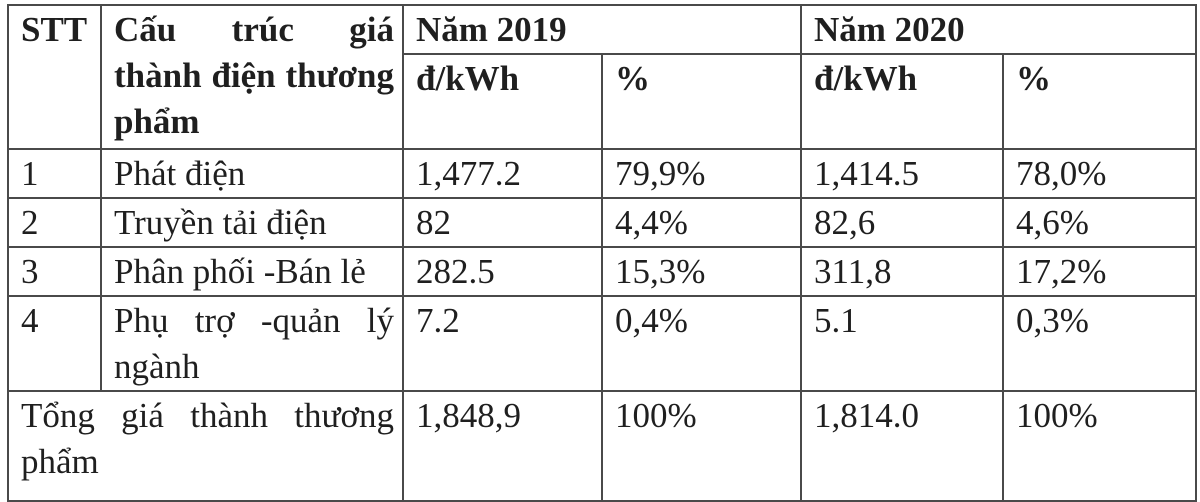  What do you see at coordinates (701, 101) in the screenshot?
I see `header-cell-percent-2019: %` at bounding box center [701, 101].